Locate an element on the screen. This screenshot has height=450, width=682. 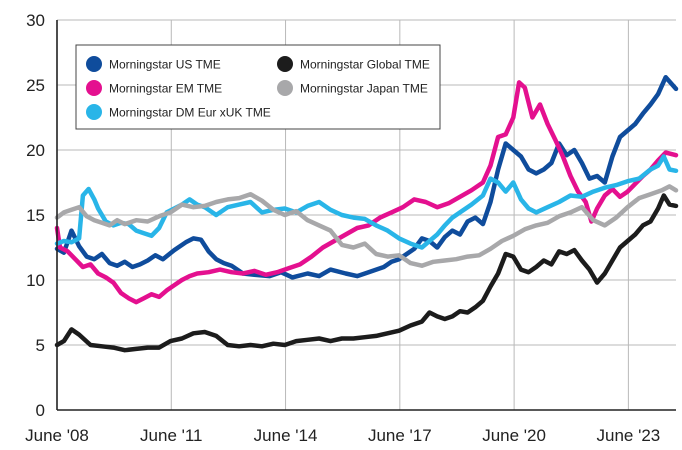
legend-label: Morningstar DM Eur xUK TME is located at coordinates (190, 113).